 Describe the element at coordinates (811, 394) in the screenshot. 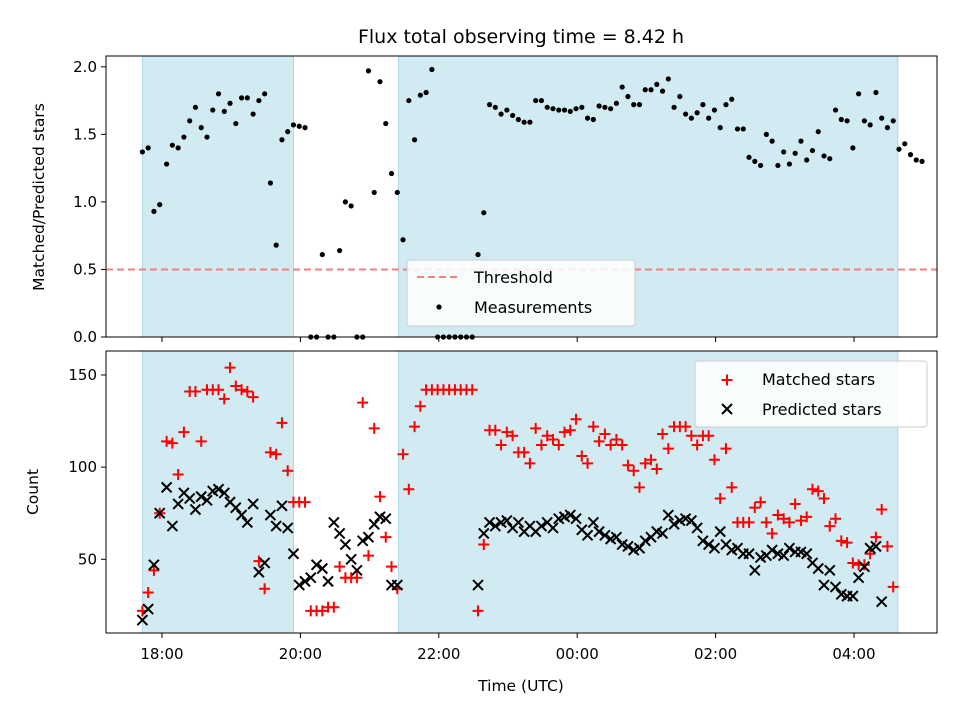

I see `legend-box` at that location.